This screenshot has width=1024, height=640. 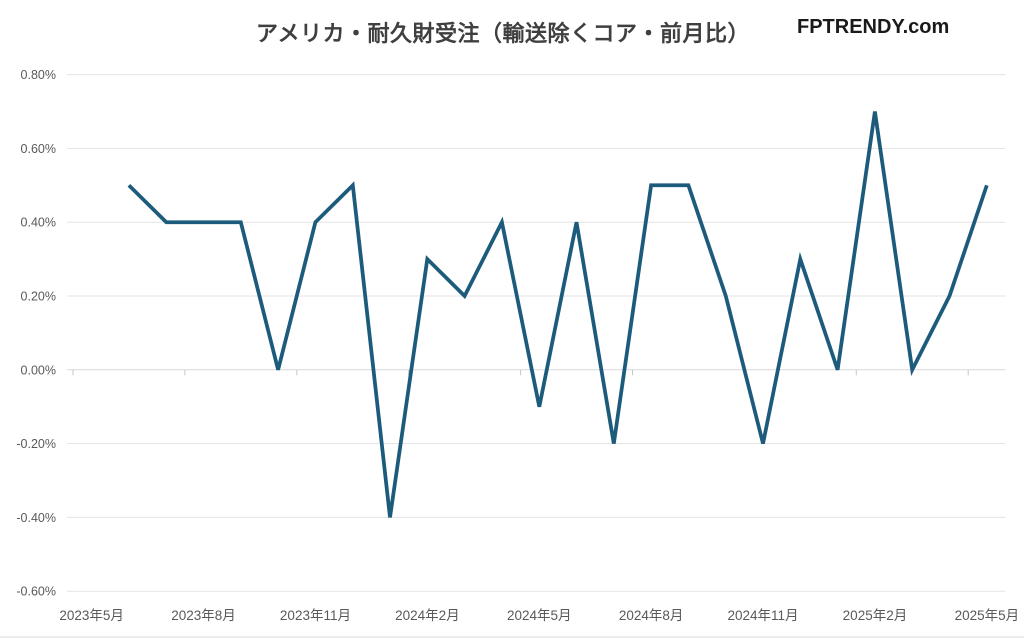 What do you see at coordinates (315, 615) in the screenshot?
I see `x-axis-label: 2023年11月` at bounding box center [315, 615].